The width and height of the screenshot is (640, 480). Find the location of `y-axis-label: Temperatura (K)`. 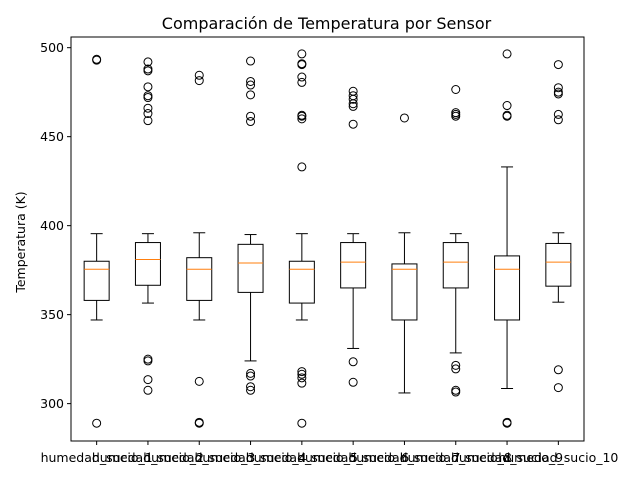

y-axis-label: Temperatura (K) is located at coordinates (20, 242).